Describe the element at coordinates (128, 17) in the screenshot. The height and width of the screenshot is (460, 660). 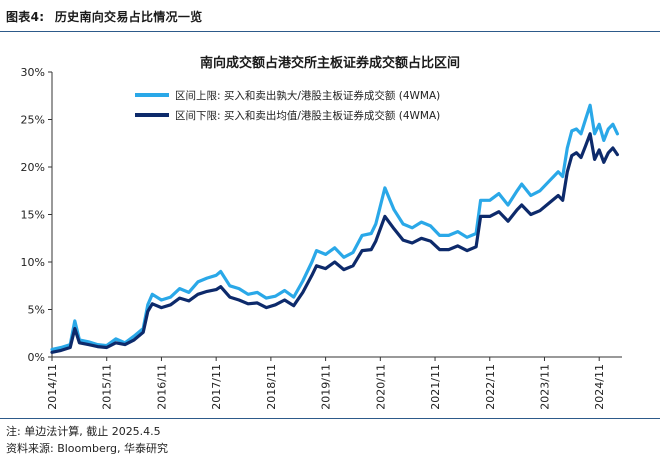
I see `figure-caption: 历史南向交易占比情况一览` at that location.